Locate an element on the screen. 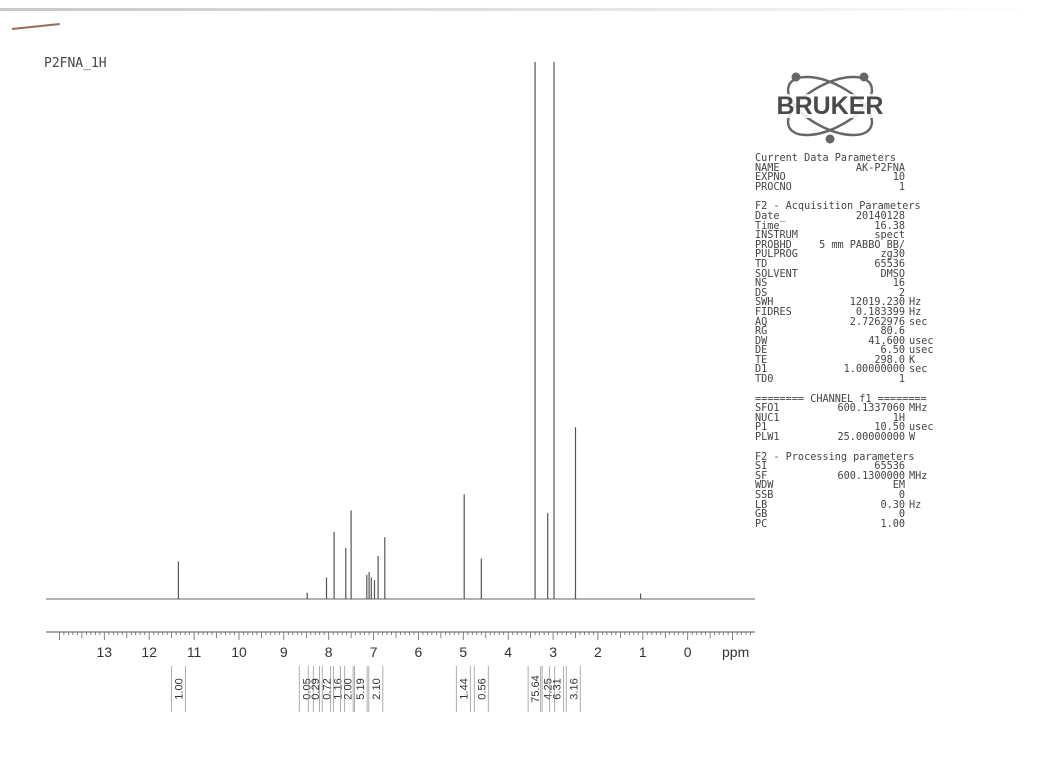  sample-title: P2FNA_1H is located at coordinates (75, 63).